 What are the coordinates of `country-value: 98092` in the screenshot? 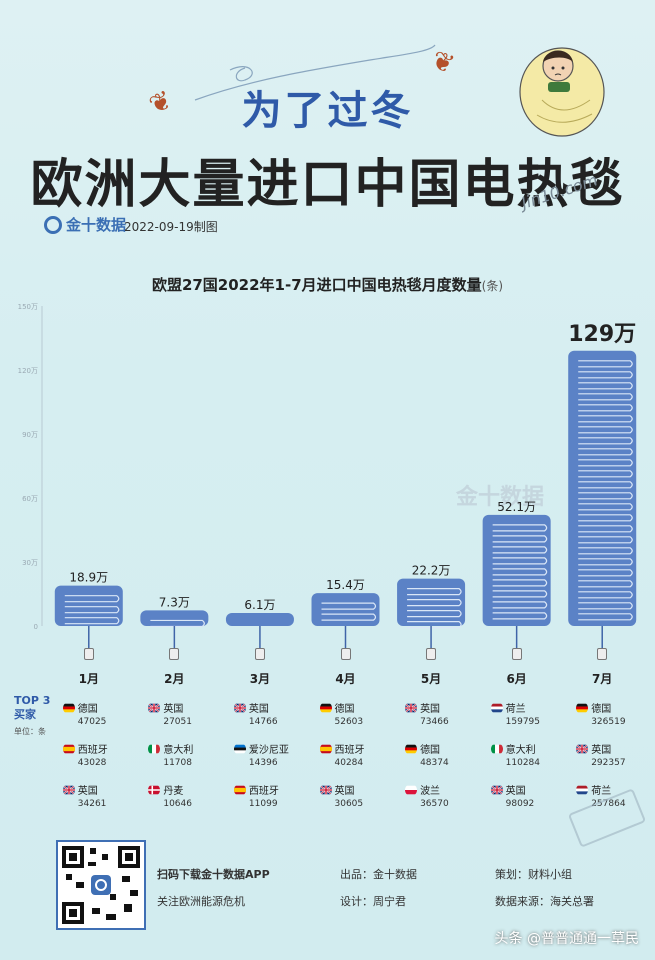 It's located at (520, 804).